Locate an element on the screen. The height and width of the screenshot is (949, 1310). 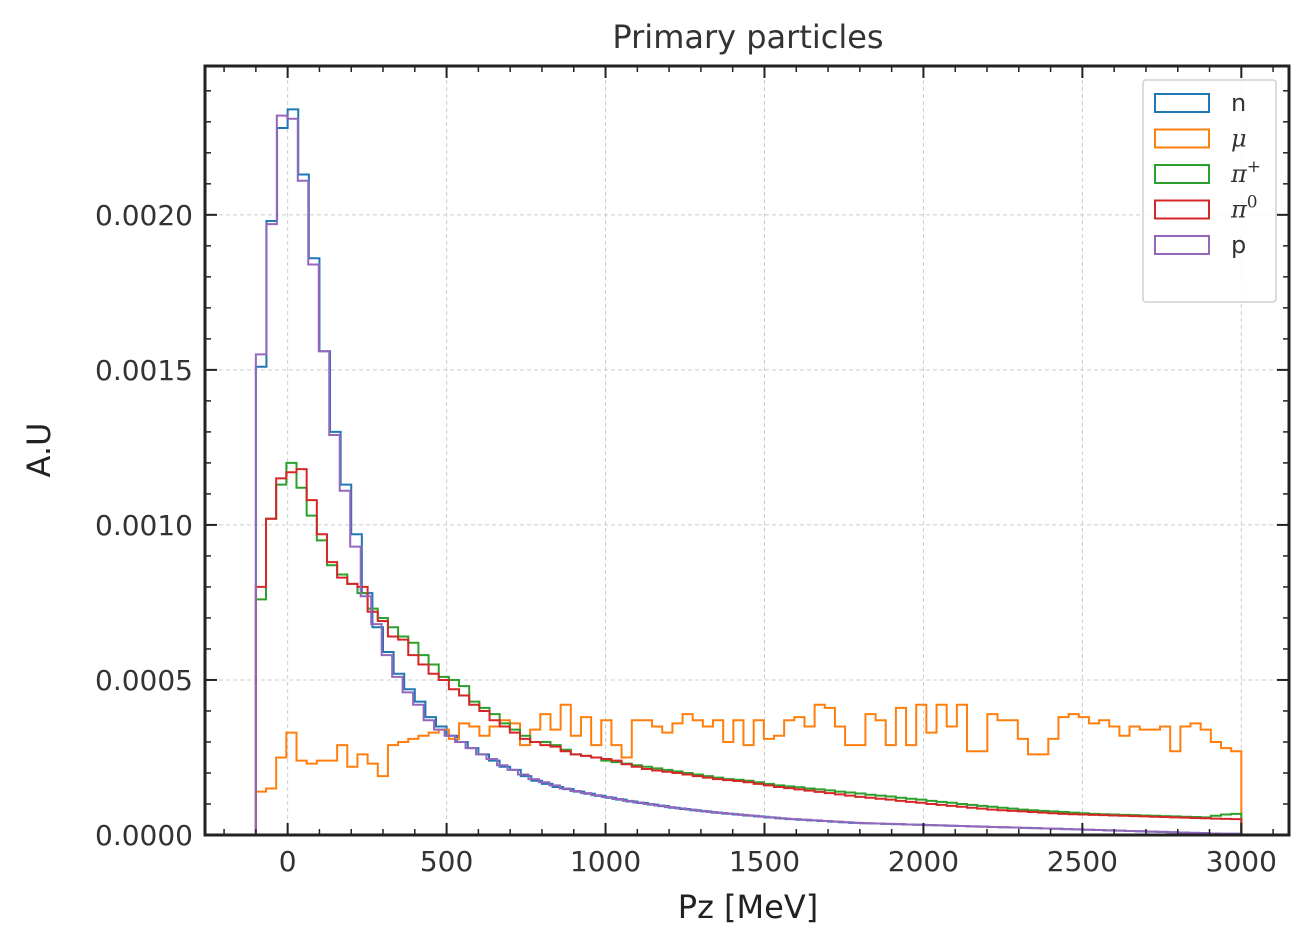
legend-superscript: 0 is located at coordinates (1252, 203).